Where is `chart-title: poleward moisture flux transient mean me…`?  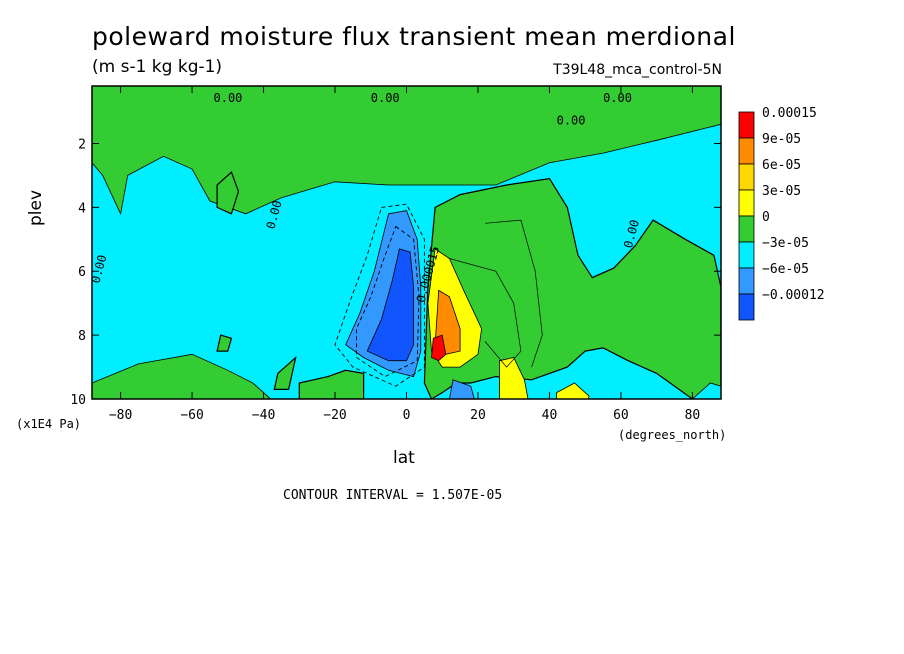
chart-title: poleward moisture flux transient mean me… is located at coordinates (414, 36).